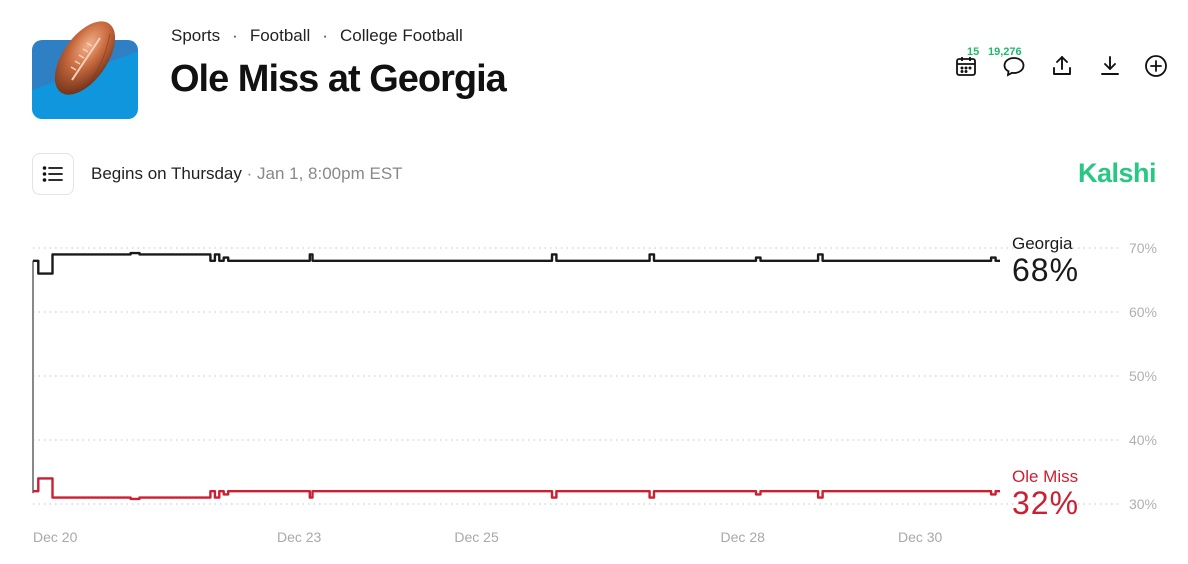 The height and width of the screenshot is (564, 1188). I want to click on series-label-ole-miss: Ole Miss 32%, so click(1046, 494).